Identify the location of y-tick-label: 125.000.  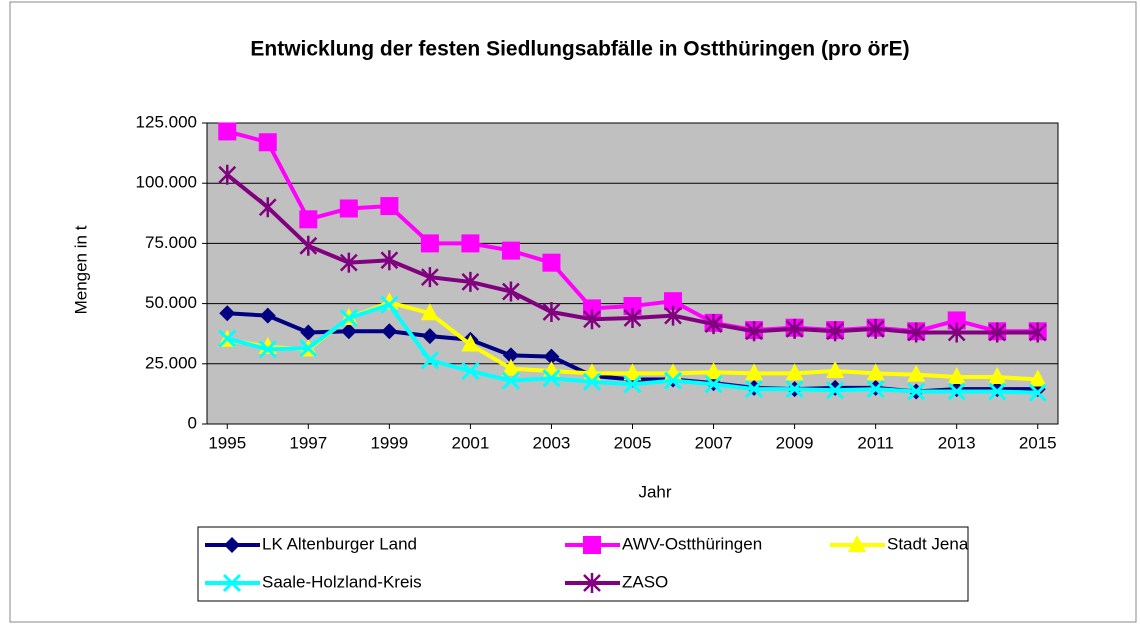
(166, 121).